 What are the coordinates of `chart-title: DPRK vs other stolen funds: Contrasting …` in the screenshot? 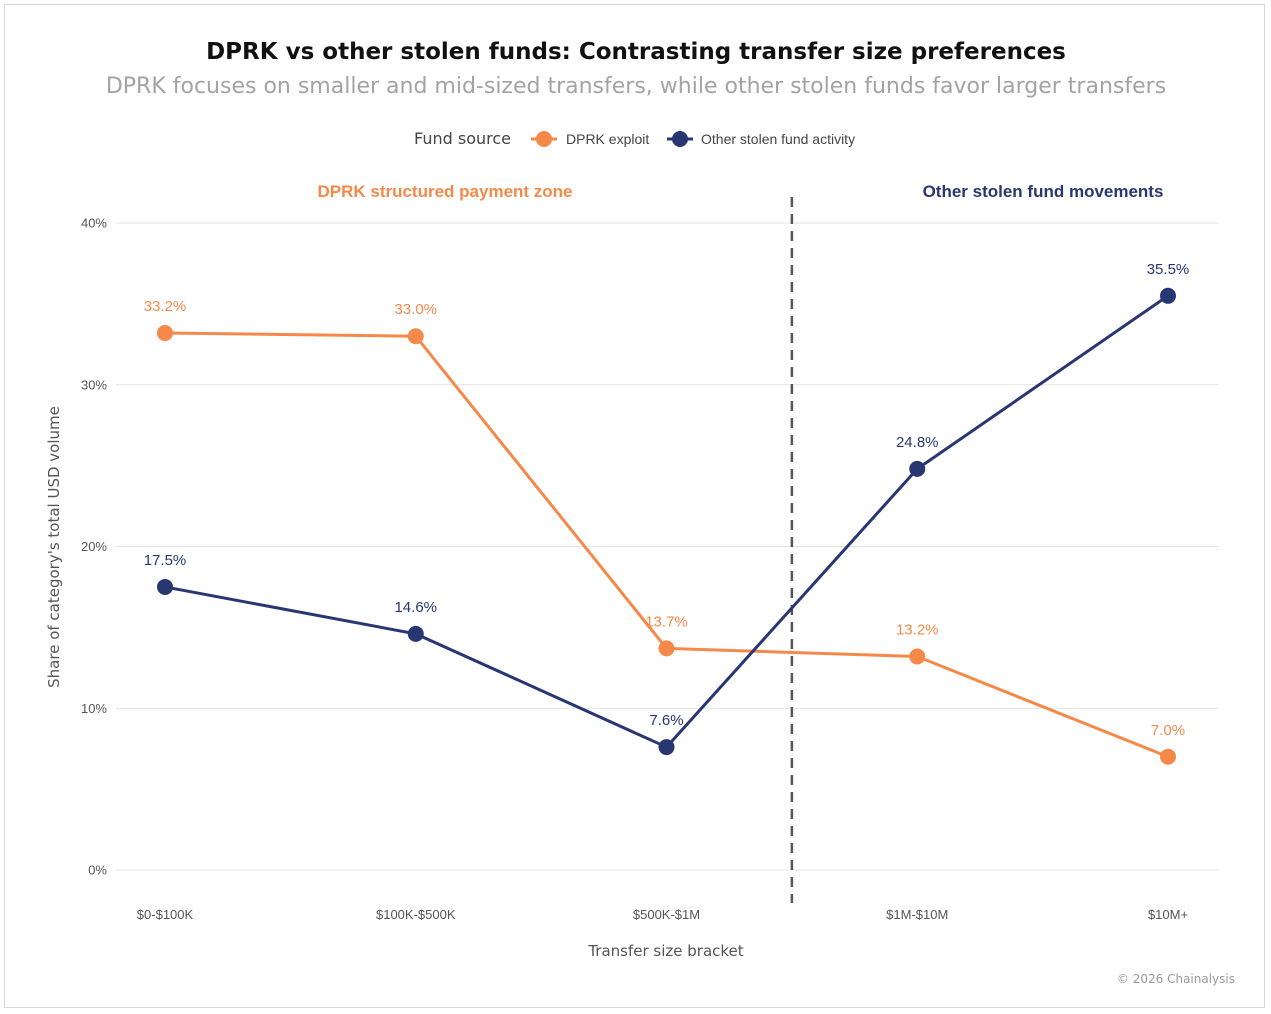 It's located at (636, 52).